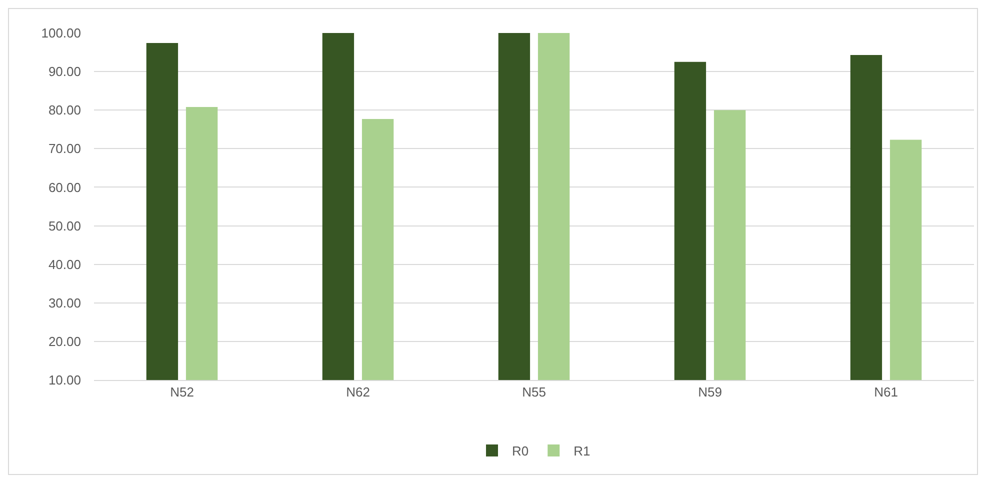  I want to click on x-tick-label: N55, so click(534, 392).